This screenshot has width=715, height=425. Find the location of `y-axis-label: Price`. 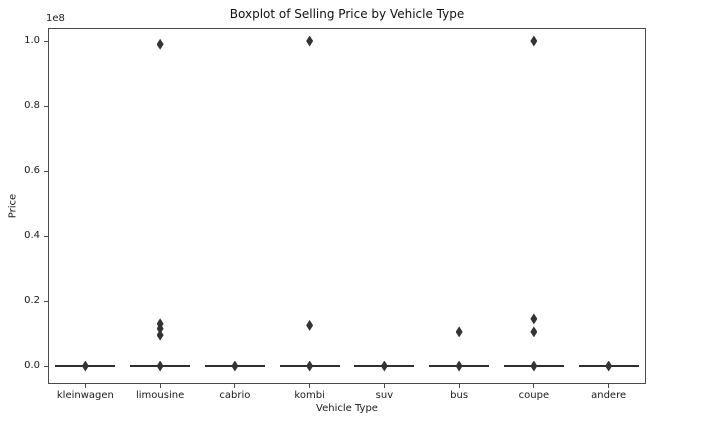

y-axis-label: Price is located at coordinates (13, 206).